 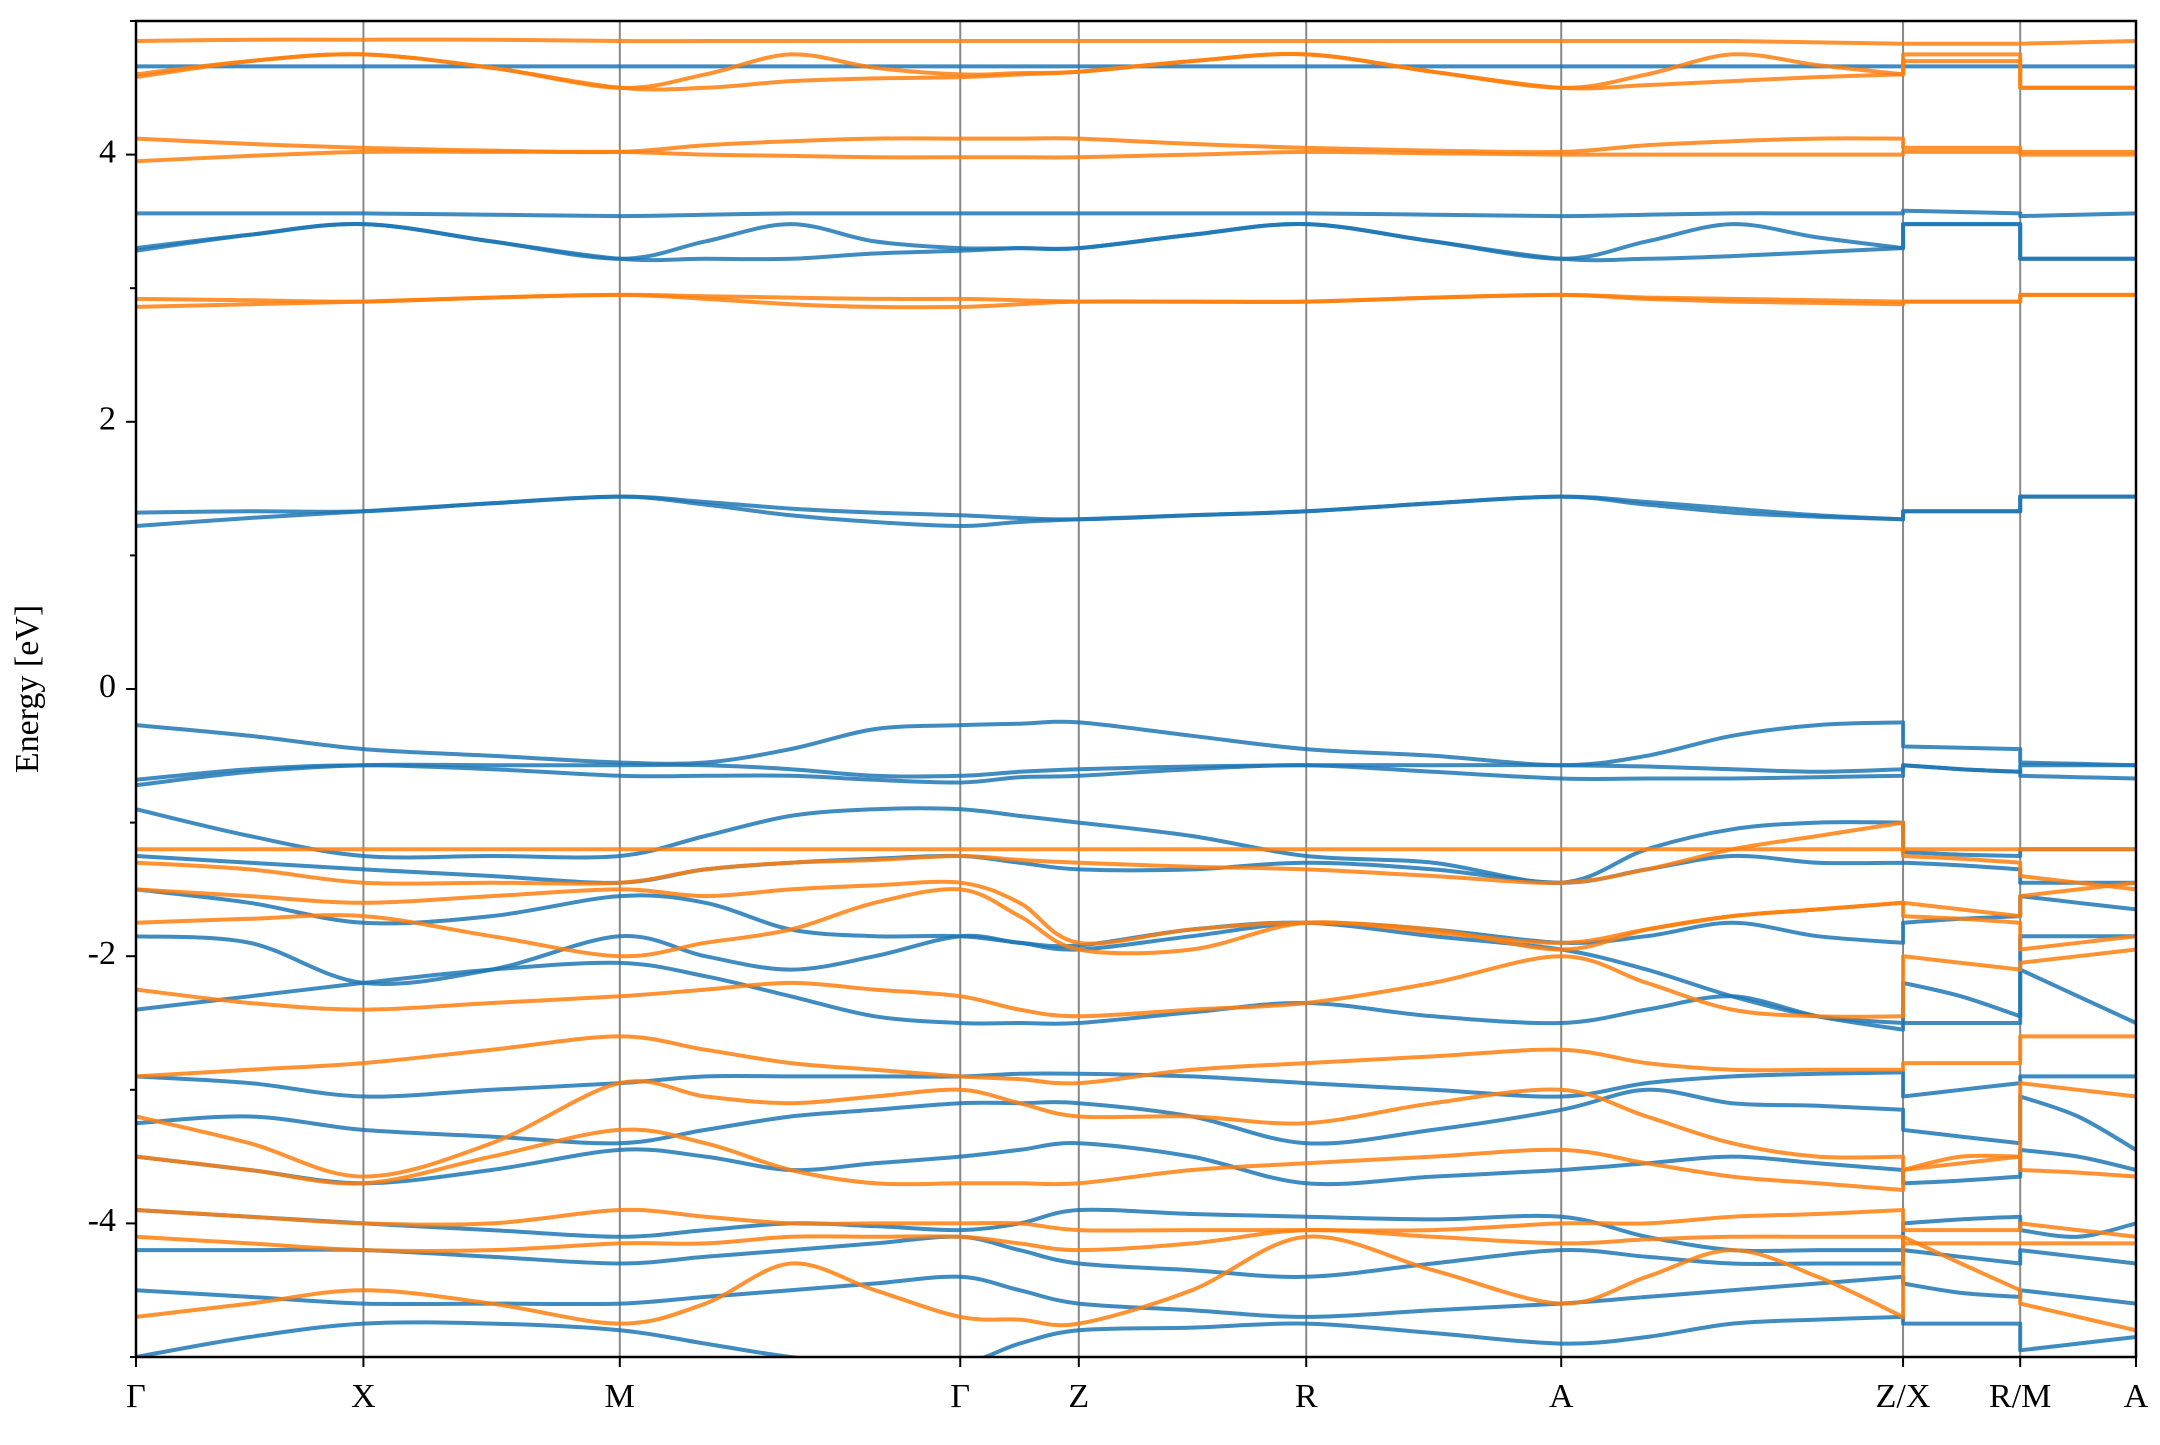 What do you see at coordinates (27, 689) in the screenshot?
I see `y-axis-label: Energy [eV]` at bounding box center [27, 689].